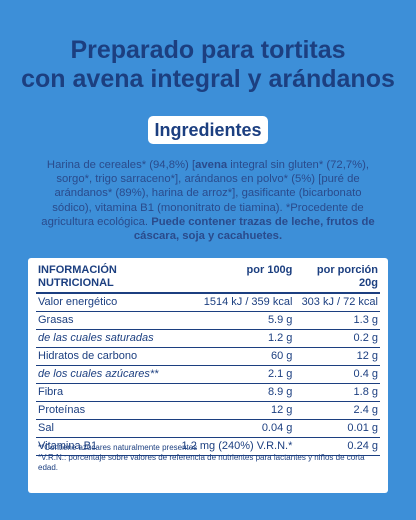 The width and height of the screenshot is (416, 520). Describe the element at coordinates (108, 356) in the screenshot. I see `table-cell: Hidratos de carbono` at that location.